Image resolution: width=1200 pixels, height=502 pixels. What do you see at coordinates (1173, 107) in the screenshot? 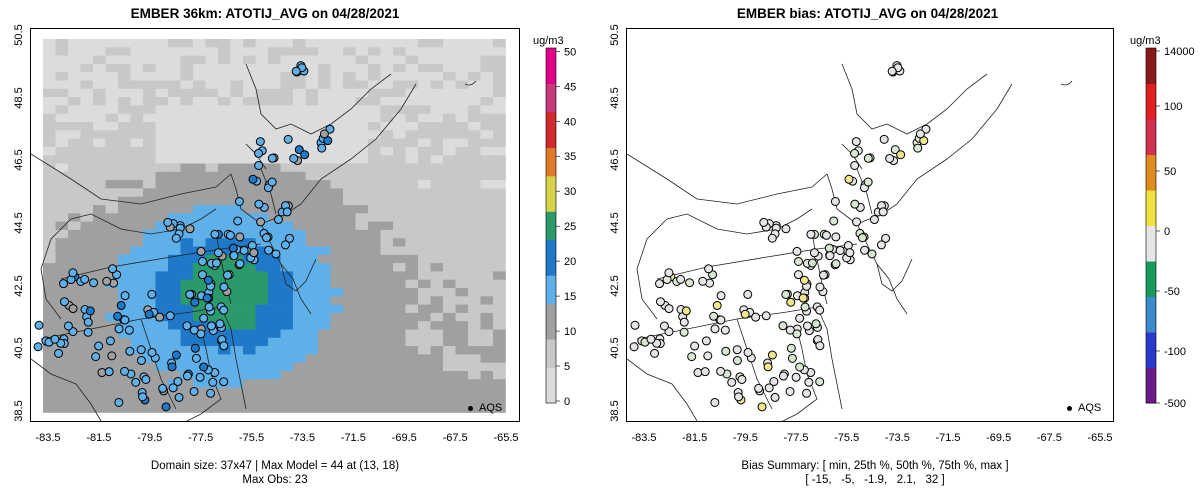
I see `colorbar-tick-label: 100` at bounding box center [1173, 107].